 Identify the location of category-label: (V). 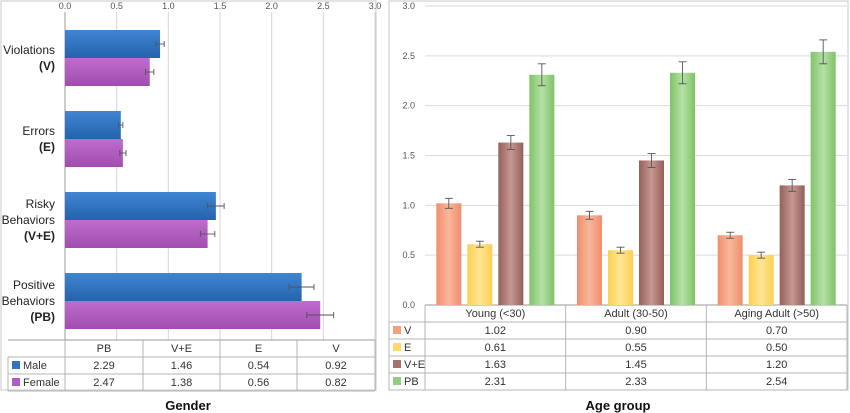
(47, 66).